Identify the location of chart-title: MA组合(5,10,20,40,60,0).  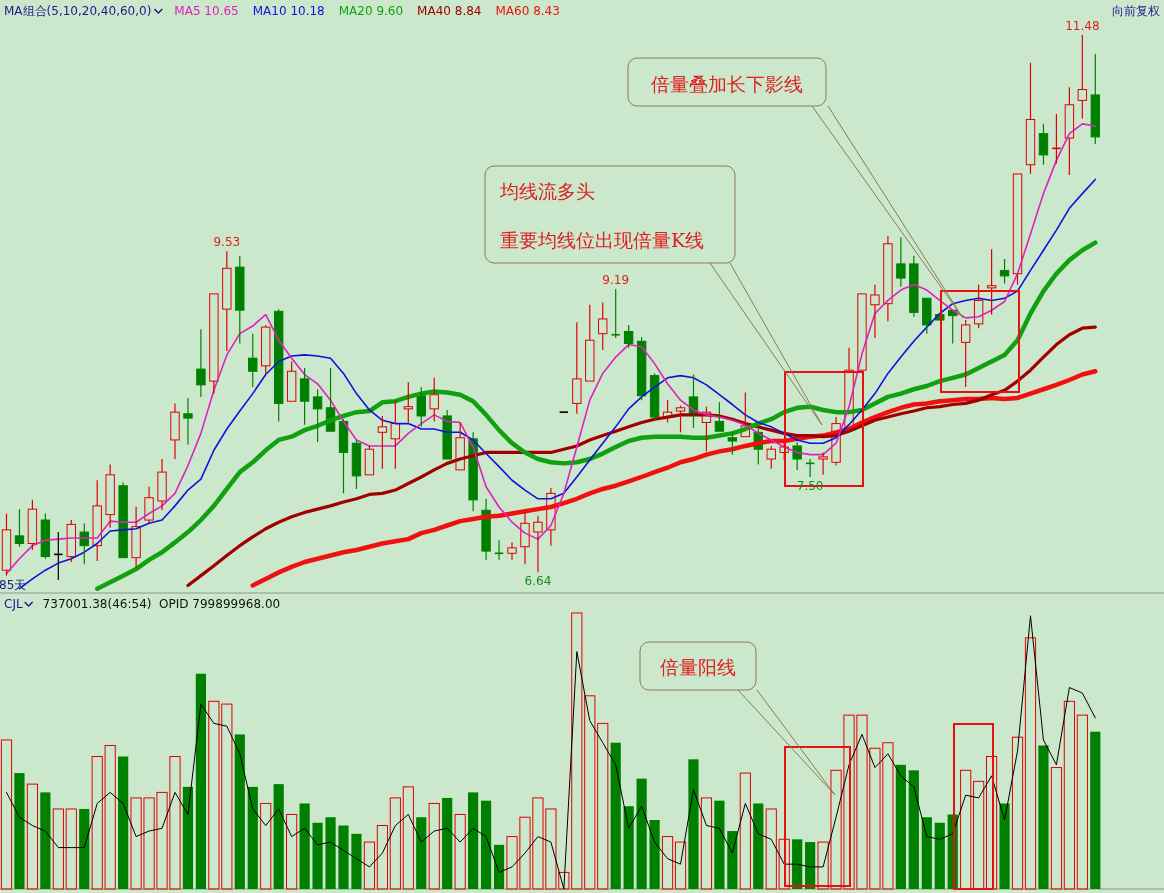
(78, 11).